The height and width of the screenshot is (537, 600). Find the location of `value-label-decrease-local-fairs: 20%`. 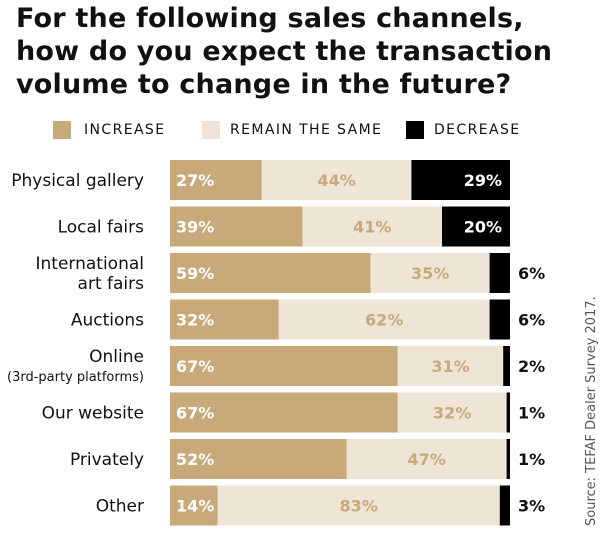

value-label-decrease-local-fairs: 20% is located at coordinates (483, 227).